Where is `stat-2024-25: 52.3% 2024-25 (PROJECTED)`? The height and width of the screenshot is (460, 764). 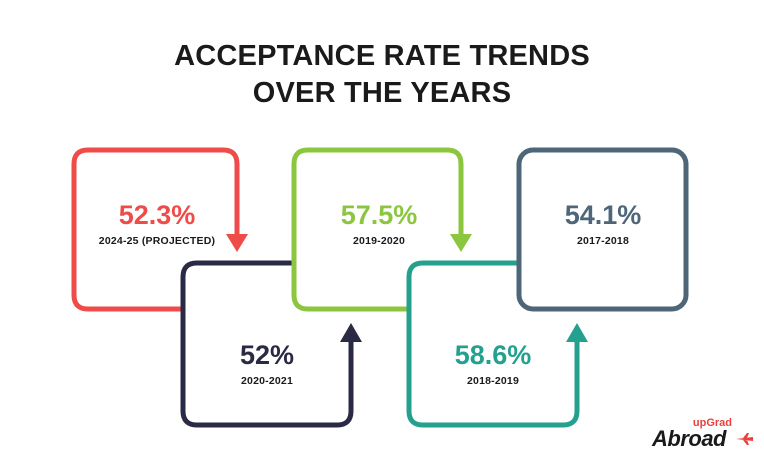
stat-2024-25: 52.3% 2024-25 (PROJECTED) is located at coordinates (157, 223).